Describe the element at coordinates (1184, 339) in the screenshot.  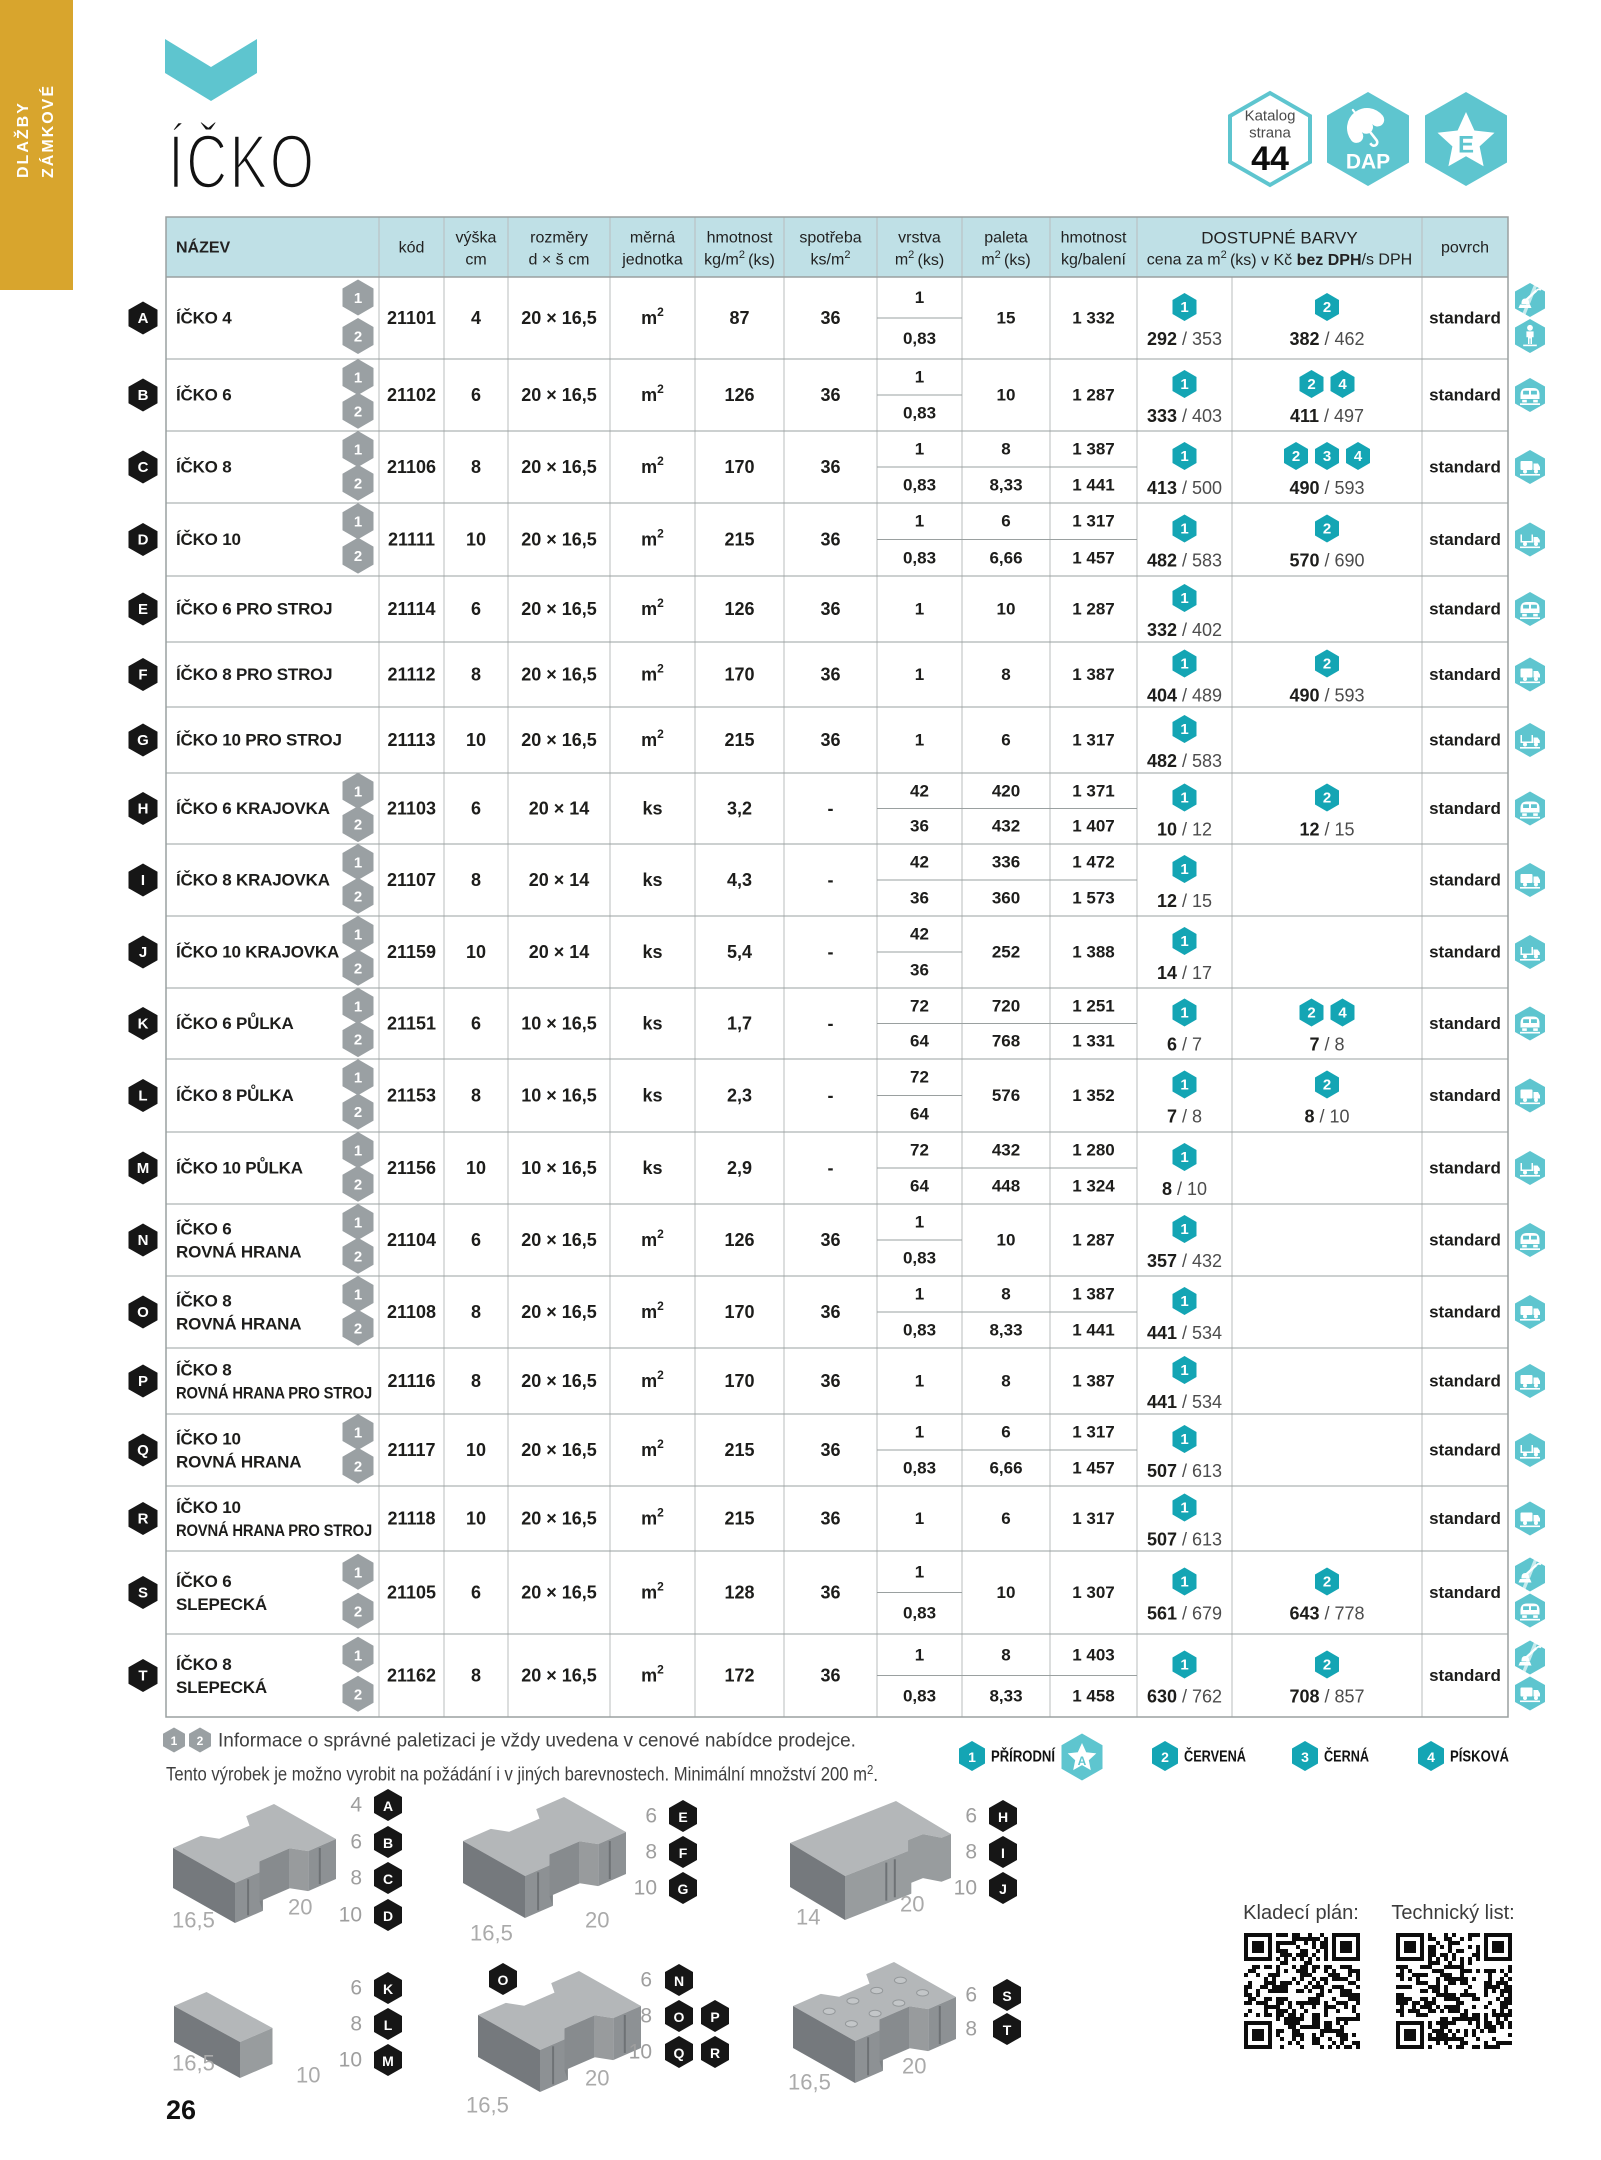
I see `svg-text: 292 / 353` at that location.